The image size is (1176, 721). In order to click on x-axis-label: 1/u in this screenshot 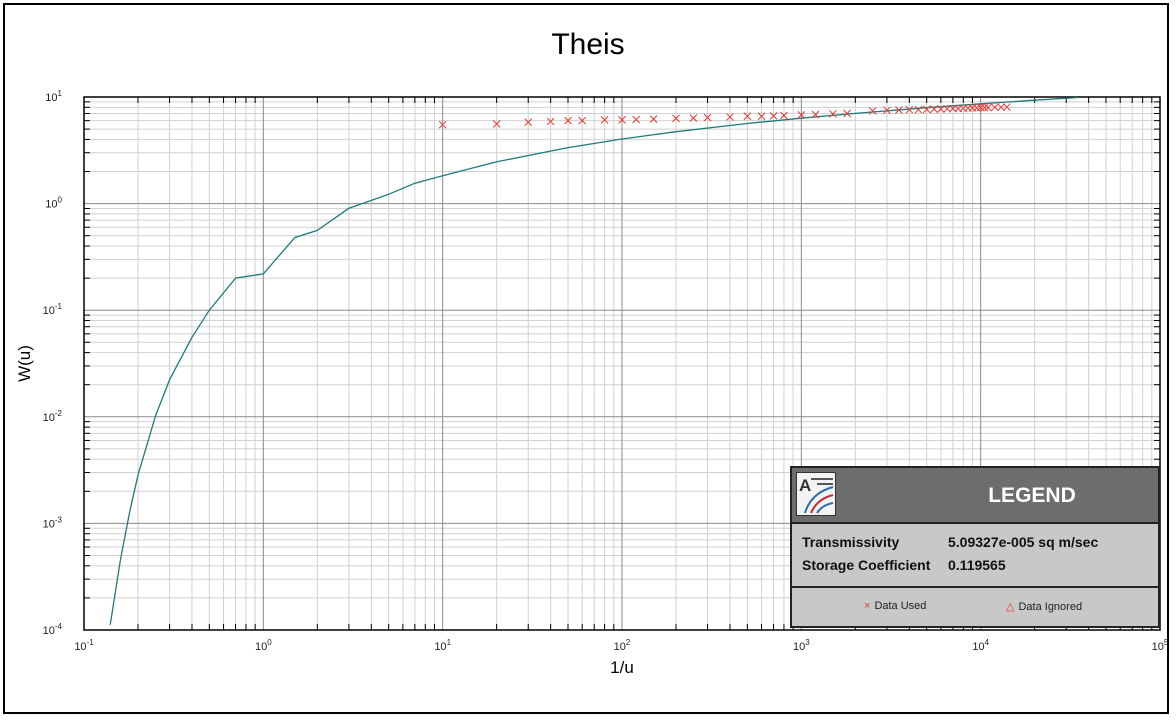, I will do `click(622, 667)`.